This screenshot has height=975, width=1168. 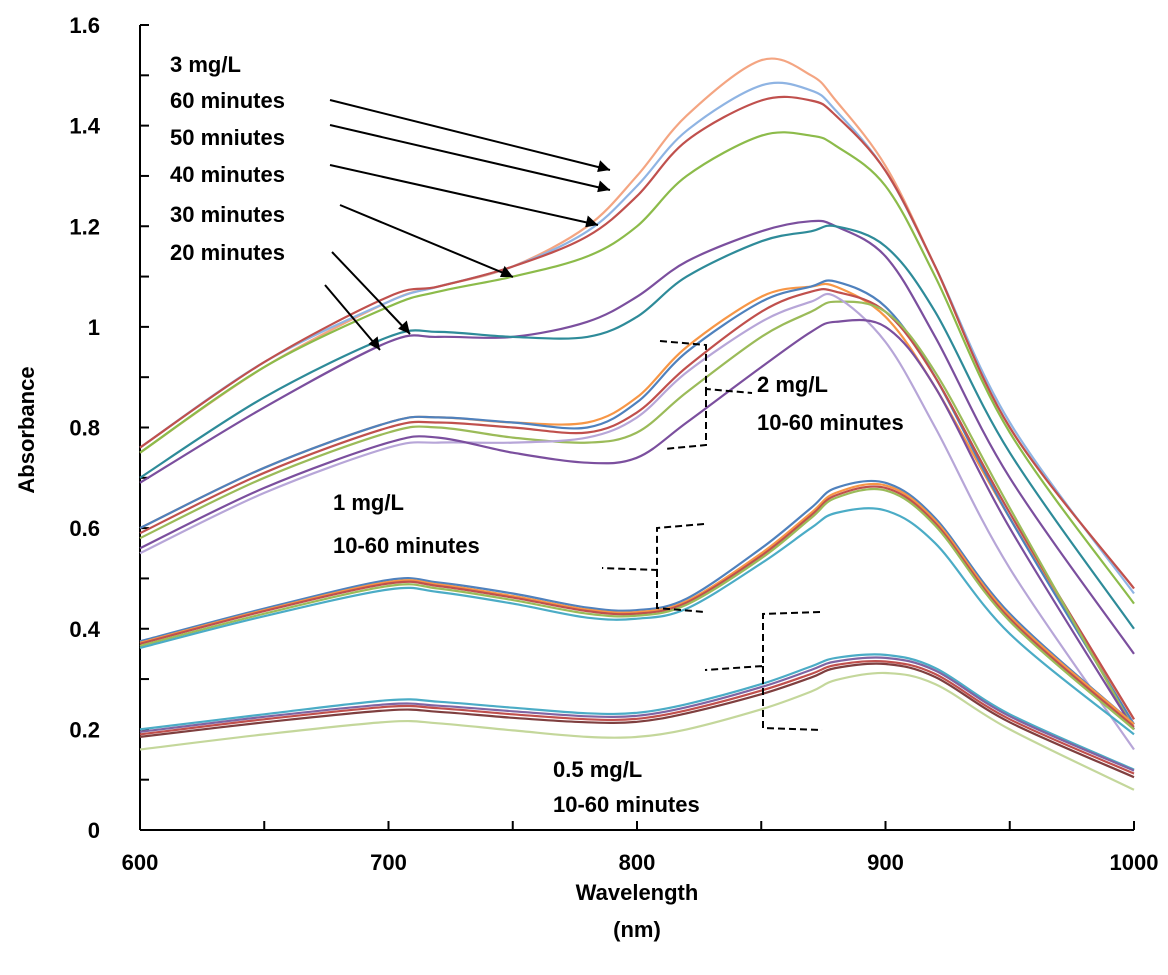 I want to click on label-50-minutes: 50 mniutes, so click(x=227, y=137).